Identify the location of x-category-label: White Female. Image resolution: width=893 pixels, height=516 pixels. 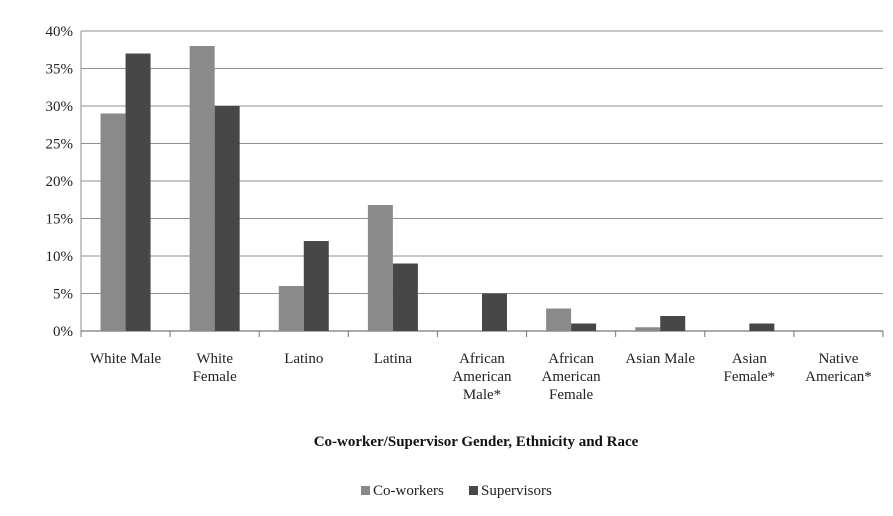
(215, 368).